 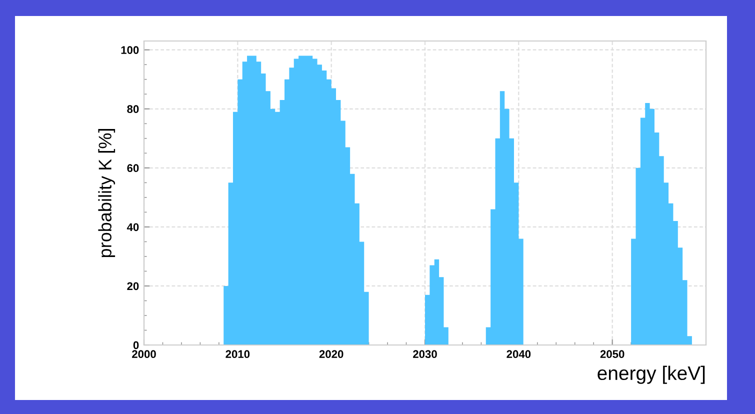 What do you see at coordinates (130, 50) in the screenshot?
I see `y-tick-label: 100` at bounding box center [130, 50].